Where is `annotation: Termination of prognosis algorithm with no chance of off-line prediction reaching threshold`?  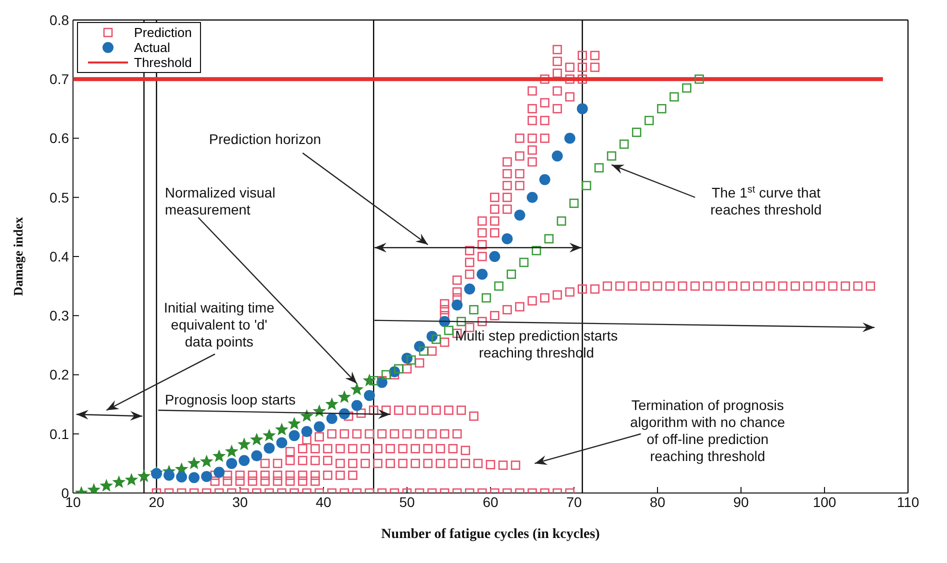 annotation: Termination of prognosis algorithm with no chance of off-line prediction reaching threshold is located at coordinates (708, 430).